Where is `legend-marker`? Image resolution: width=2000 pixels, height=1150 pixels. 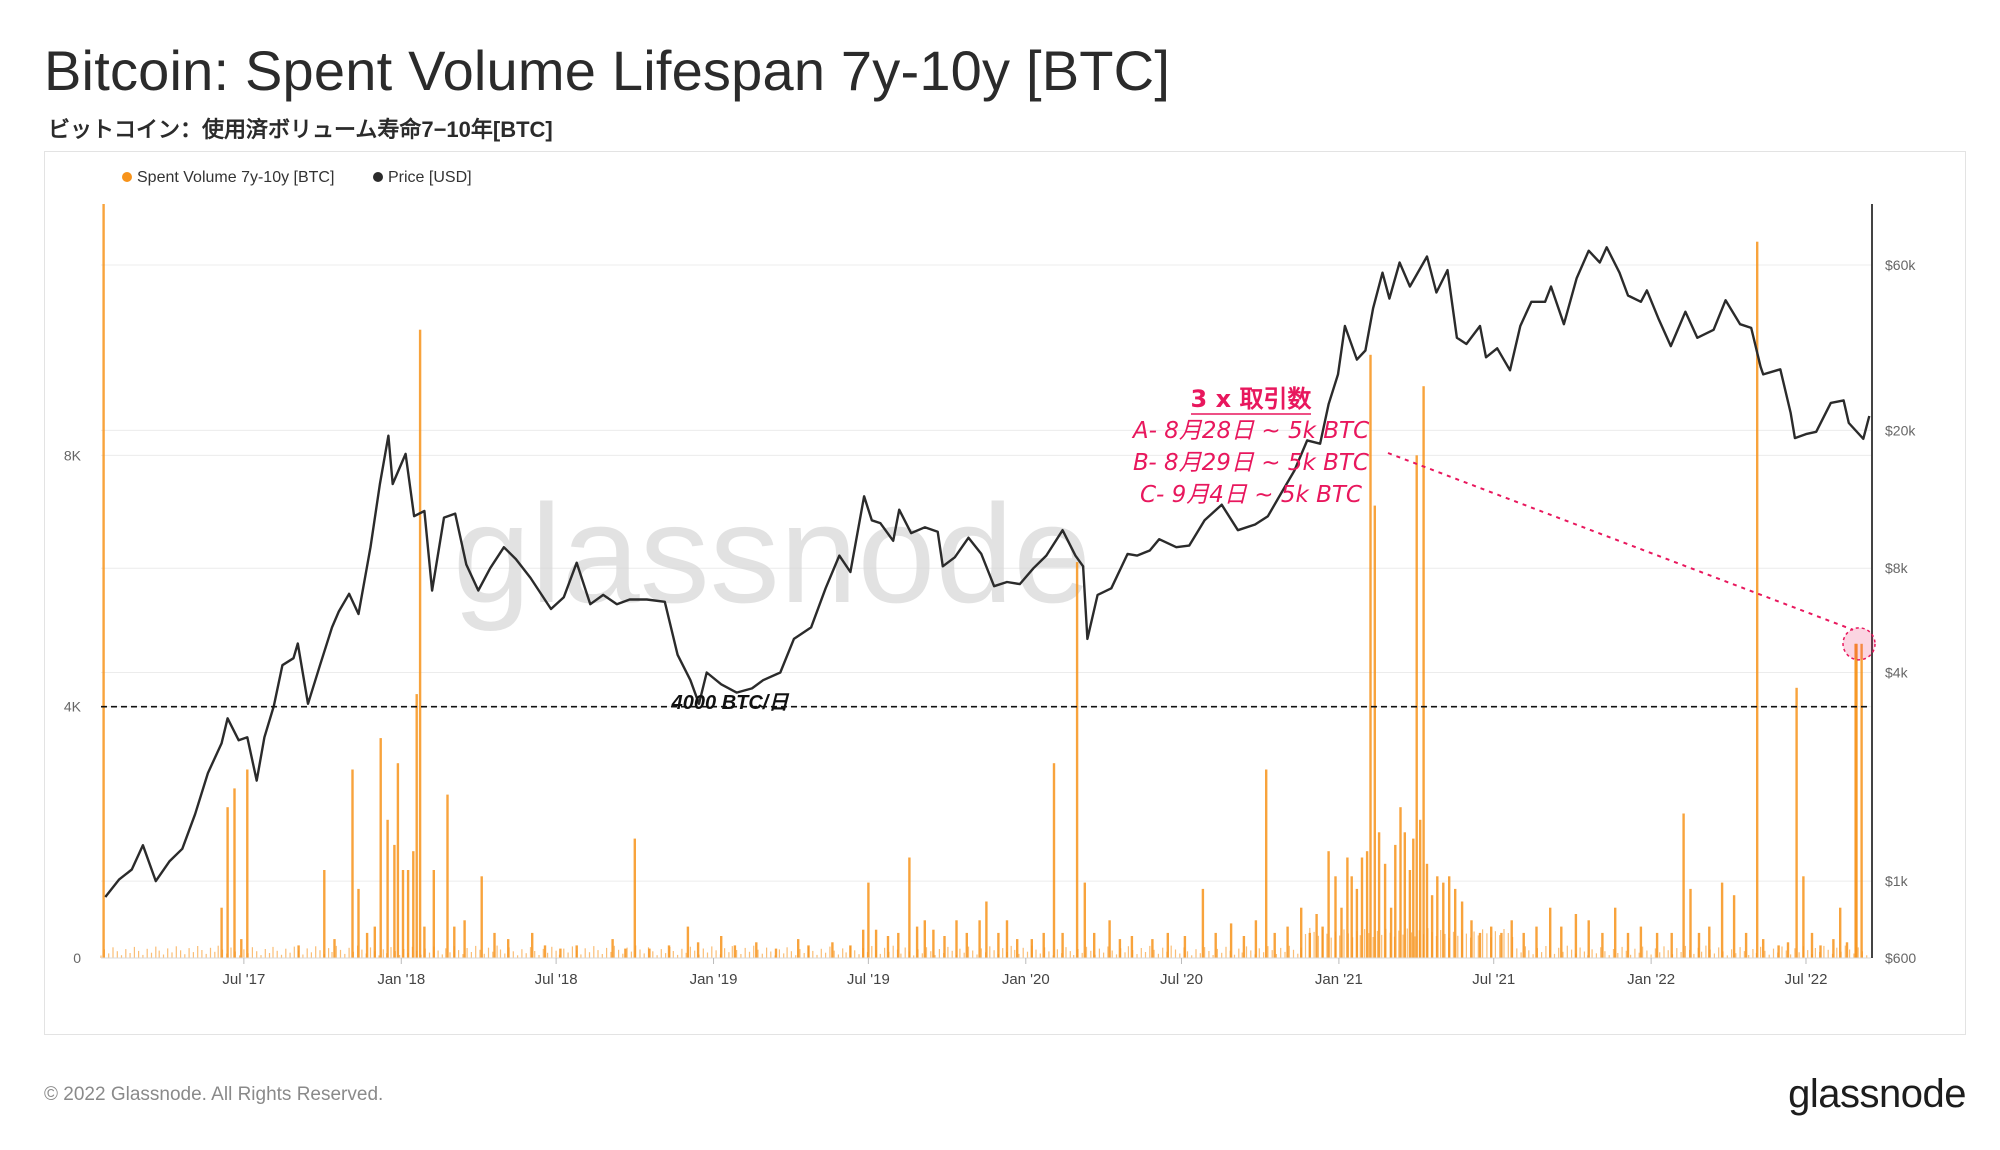 legend-marker is located at coordinates (378, 177).